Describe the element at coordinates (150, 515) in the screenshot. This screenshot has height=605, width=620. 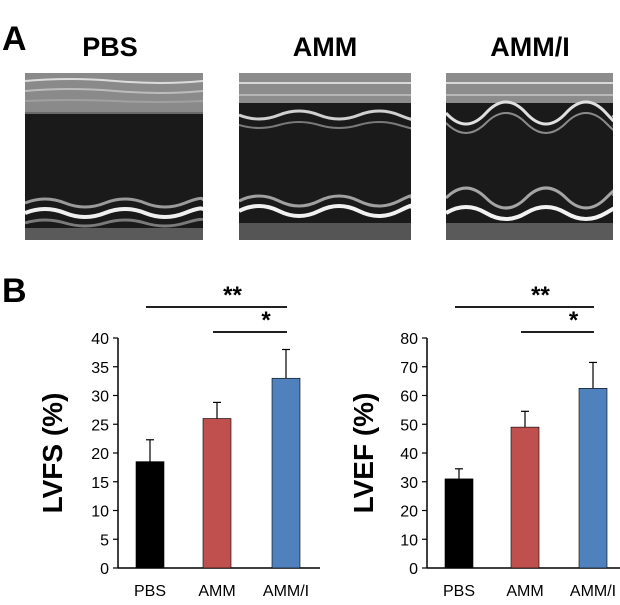
I see `chart1-bar-pbs` at that location.